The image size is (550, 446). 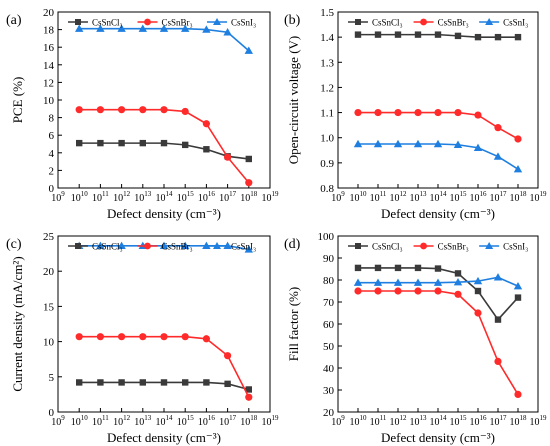 I want to click on x-tick-exponent: 11, so click(x=383, y=194).